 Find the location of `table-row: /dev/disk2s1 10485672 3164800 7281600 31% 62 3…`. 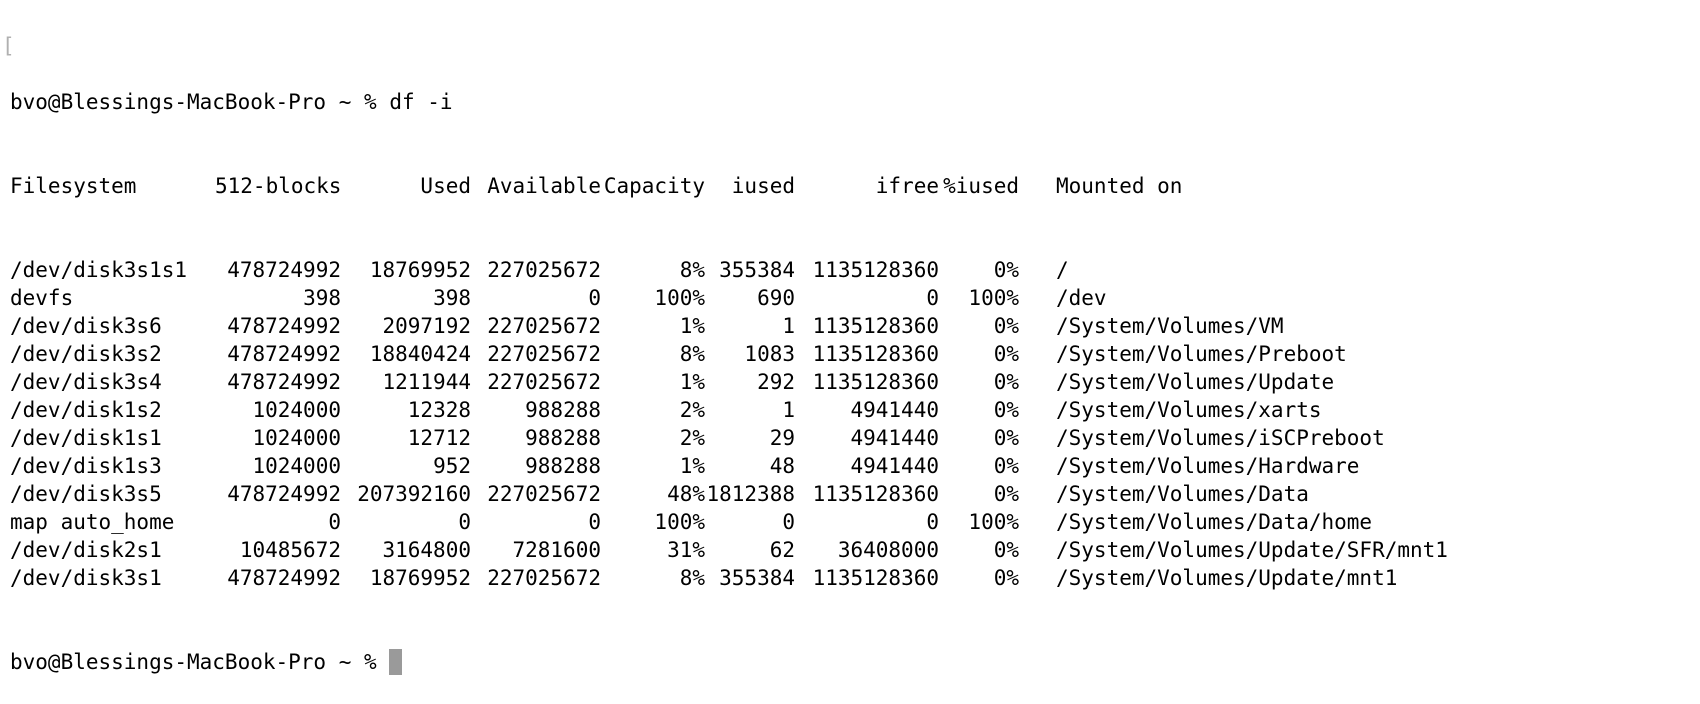

table-row: /dev/disk2s1 10485672 3164800 7281600 31% 62 3… is located at coordinates (855, 550).